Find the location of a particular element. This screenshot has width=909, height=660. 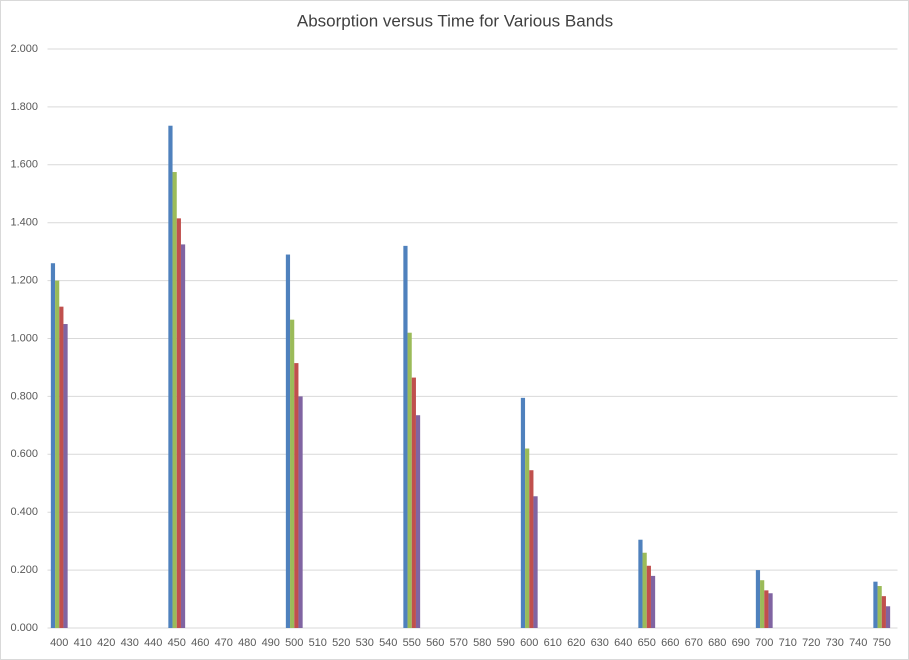

x-tick-label: 420 is located at coordinates (106, 643).